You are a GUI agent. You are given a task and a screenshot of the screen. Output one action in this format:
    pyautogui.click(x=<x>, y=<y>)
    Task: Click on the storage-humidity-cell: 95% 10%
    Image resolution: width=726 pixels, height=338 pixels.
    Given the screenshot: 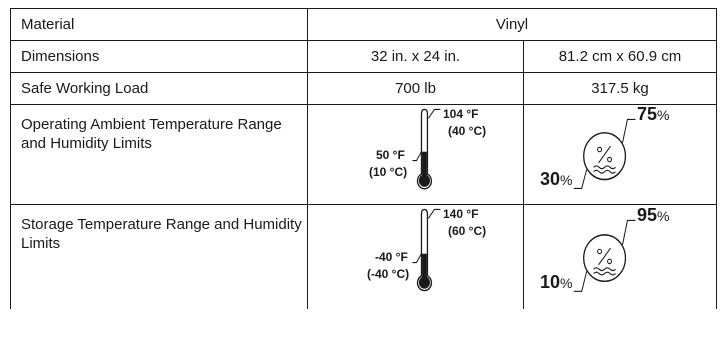 What is the action you would take?
    pyautogui.click(x=620, y=256)
    